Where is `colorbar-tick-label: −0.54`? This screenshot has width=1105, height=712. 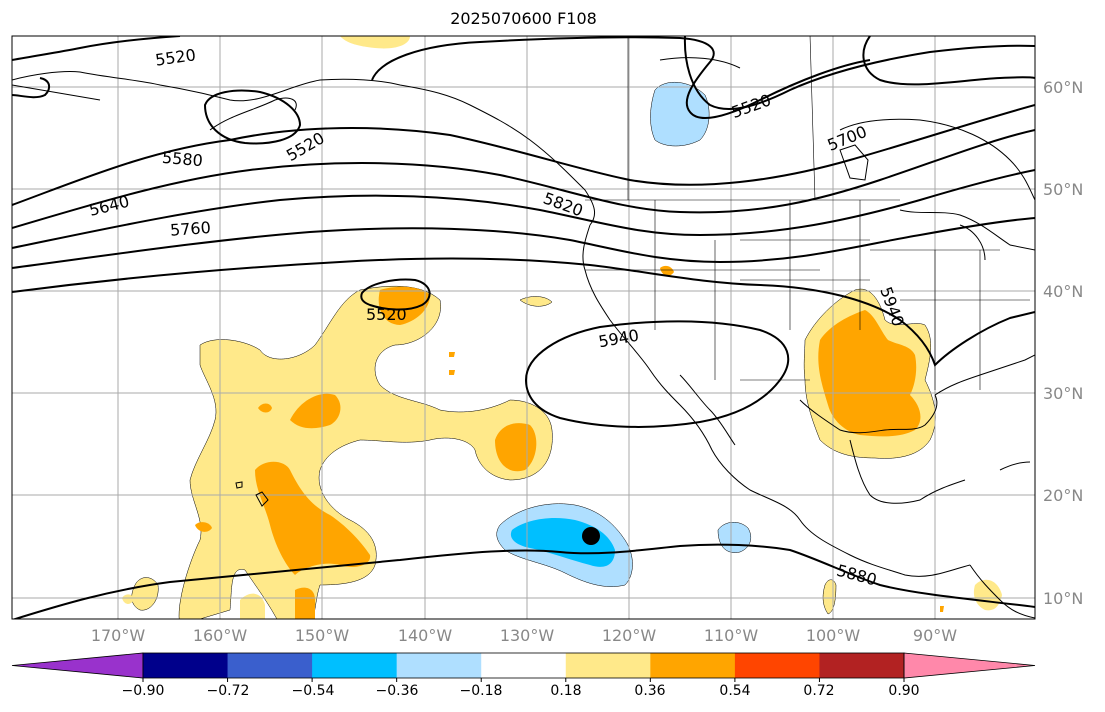 colorbar-tick-label: −0.54 is located at coordinates (313, 691).